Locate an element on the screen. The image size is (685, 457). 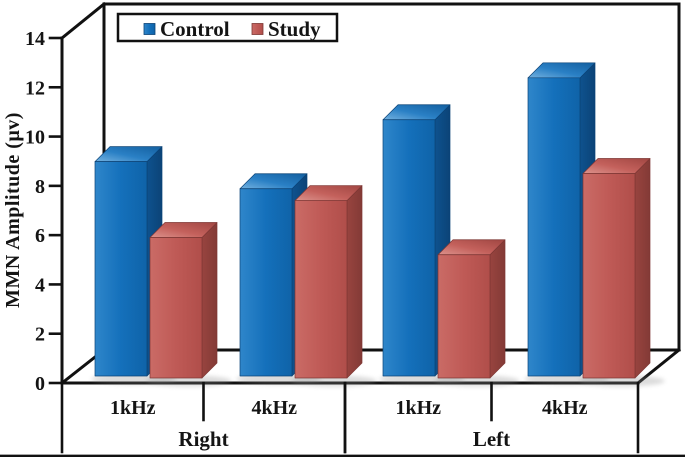
y-tick-label: 0 is located at coordinates (40, 384).